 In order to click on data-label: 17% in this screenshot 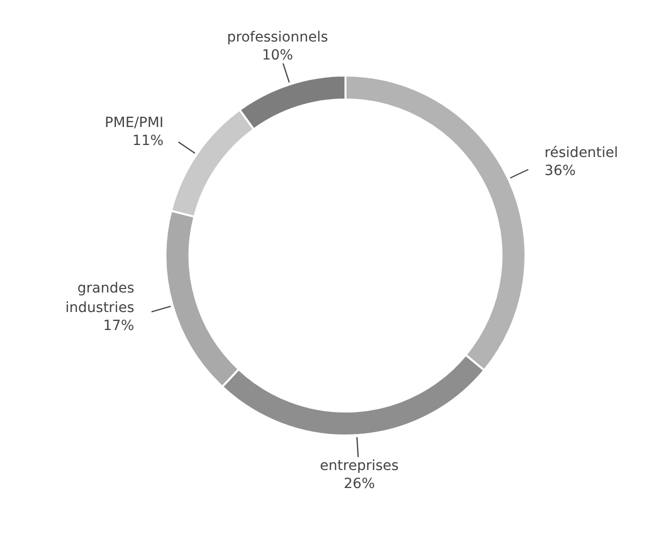, I will do `click(118, 326)`.